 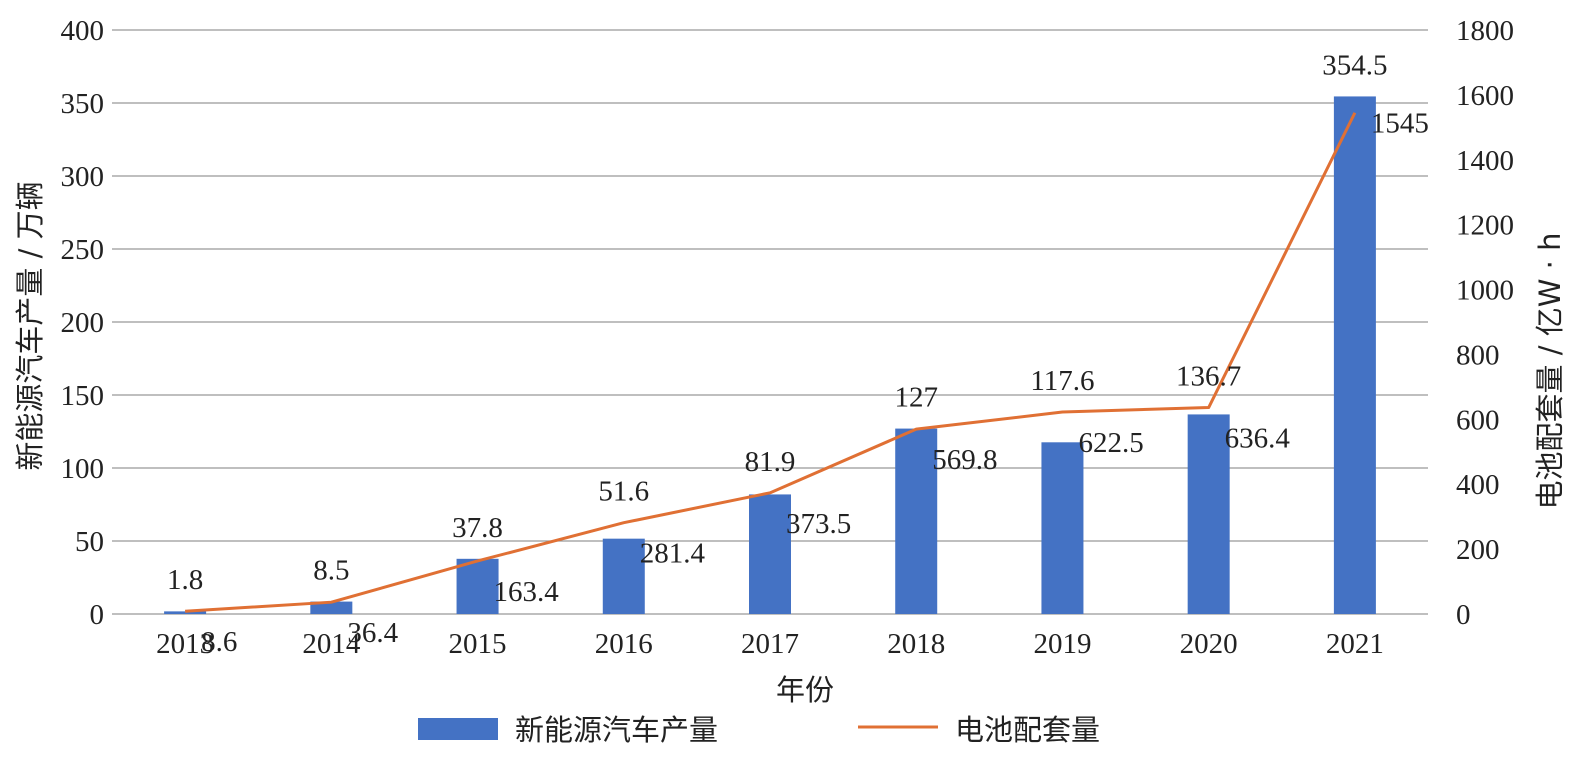 What do you see at coordinates (30, 325) in the screenshot?
I see `left-axis-title: 新能源汽车产量 / 万辆` at bounding box center [30, 325].